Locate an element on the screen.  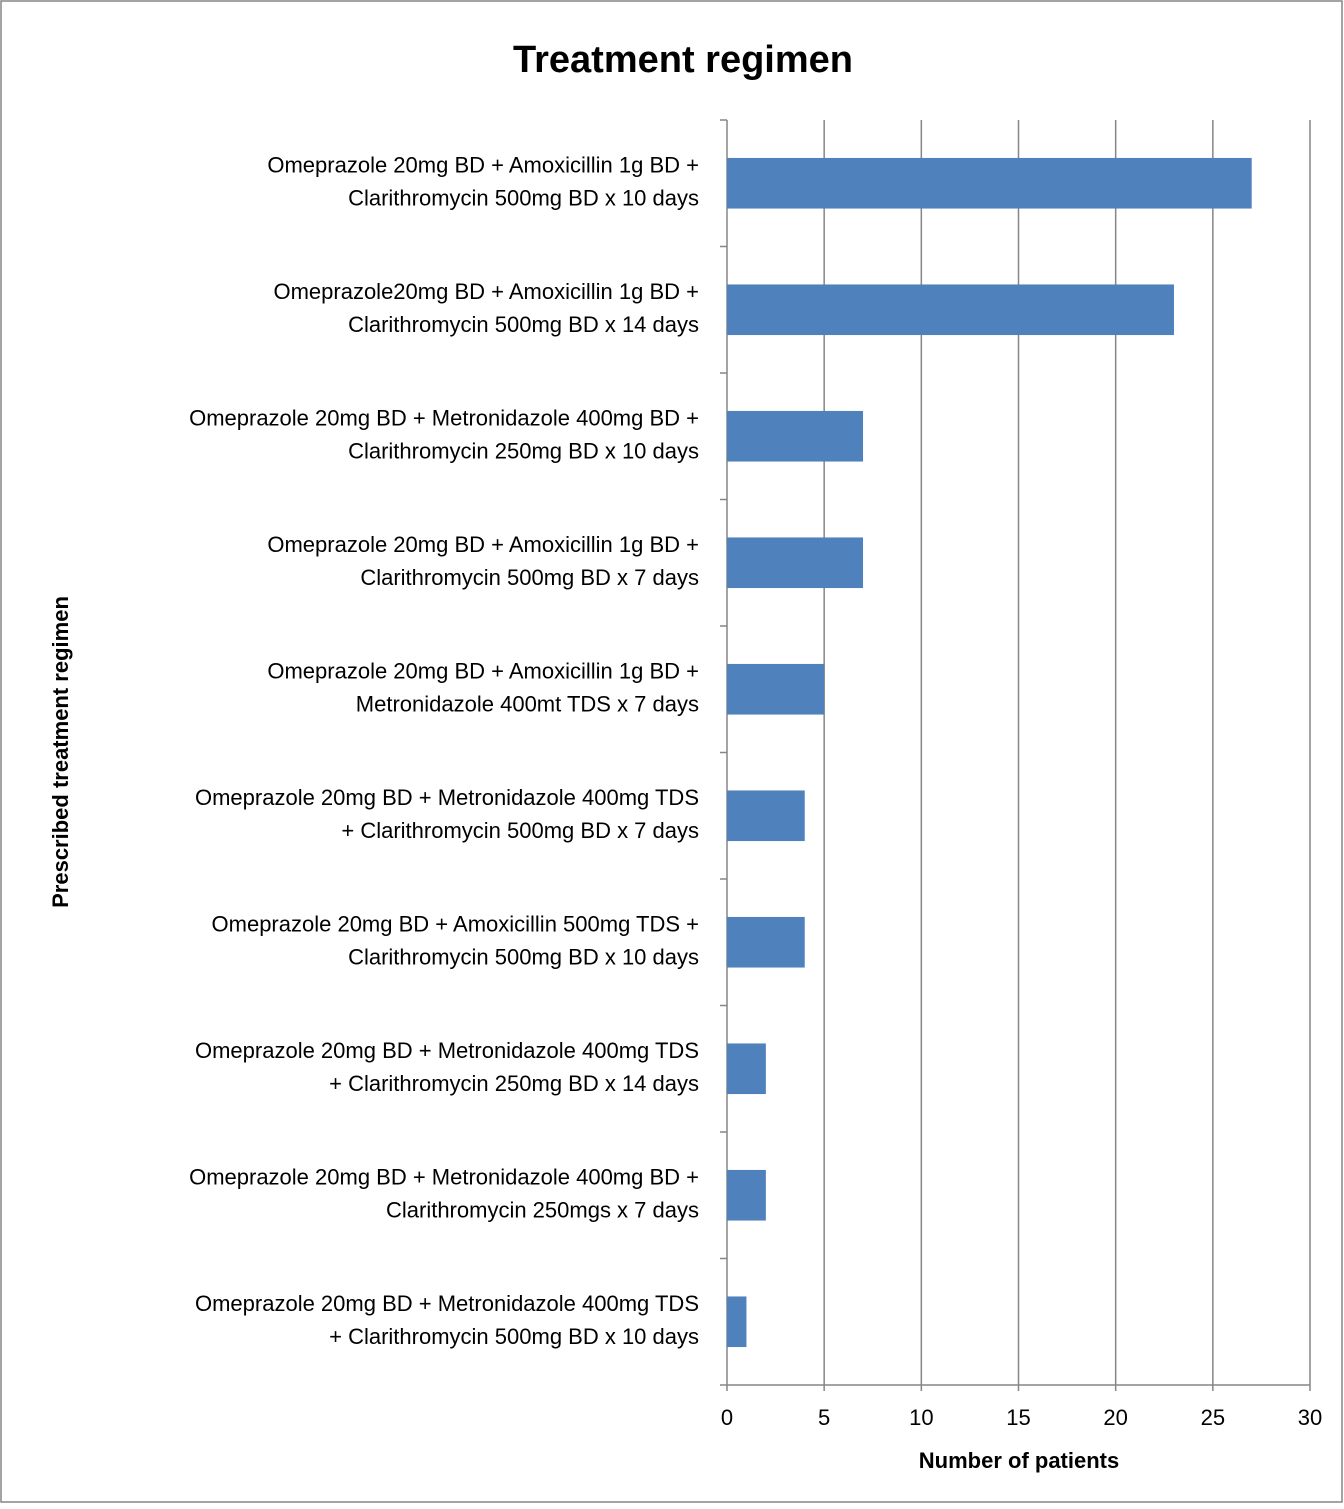
y-tick-label: Omeprazole20mg BD + Amoxicillin 1g BD + is located at coordinates (486, 291).